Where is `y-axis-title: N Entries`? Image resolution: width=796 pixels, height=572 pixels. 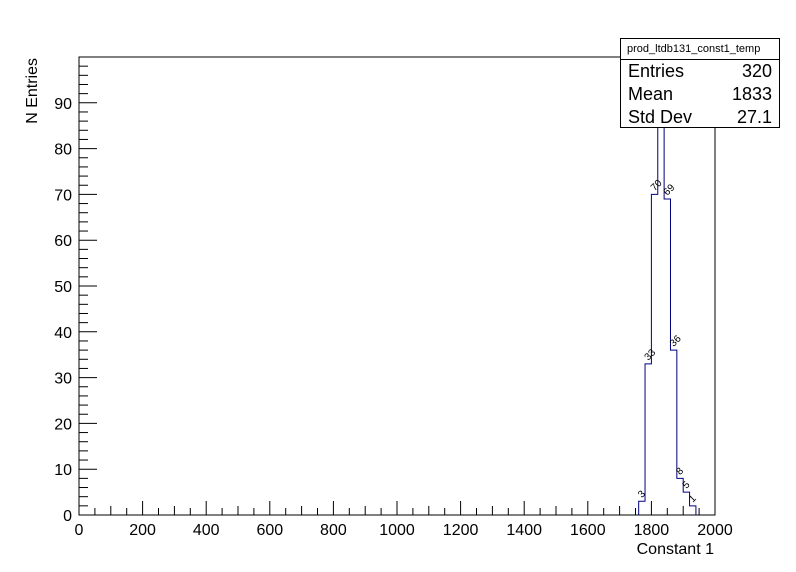 y-axis-title: N Entries is located at coordinates (32, 91).